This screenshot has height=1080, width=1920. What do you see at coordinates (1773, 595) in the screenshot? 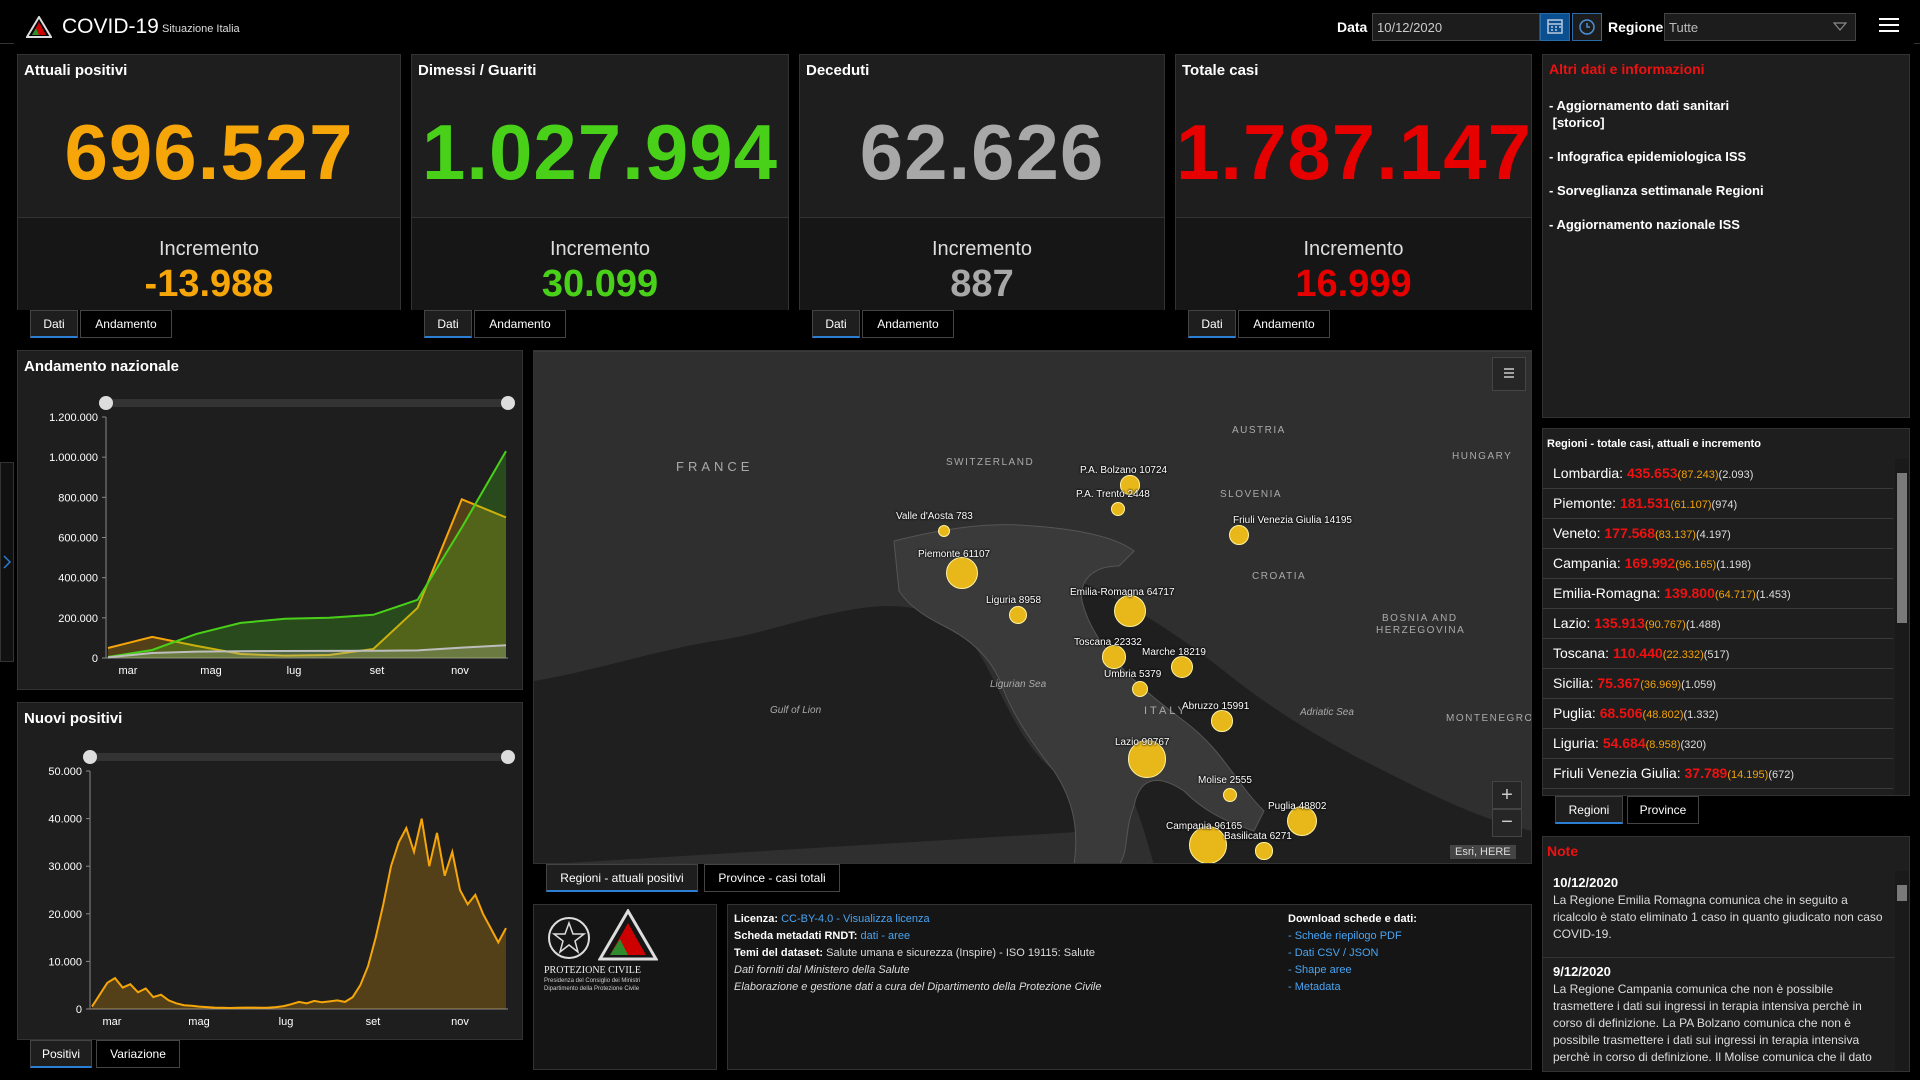
I see `region-increment: (1.453)` at bounding box center [1773, 595].